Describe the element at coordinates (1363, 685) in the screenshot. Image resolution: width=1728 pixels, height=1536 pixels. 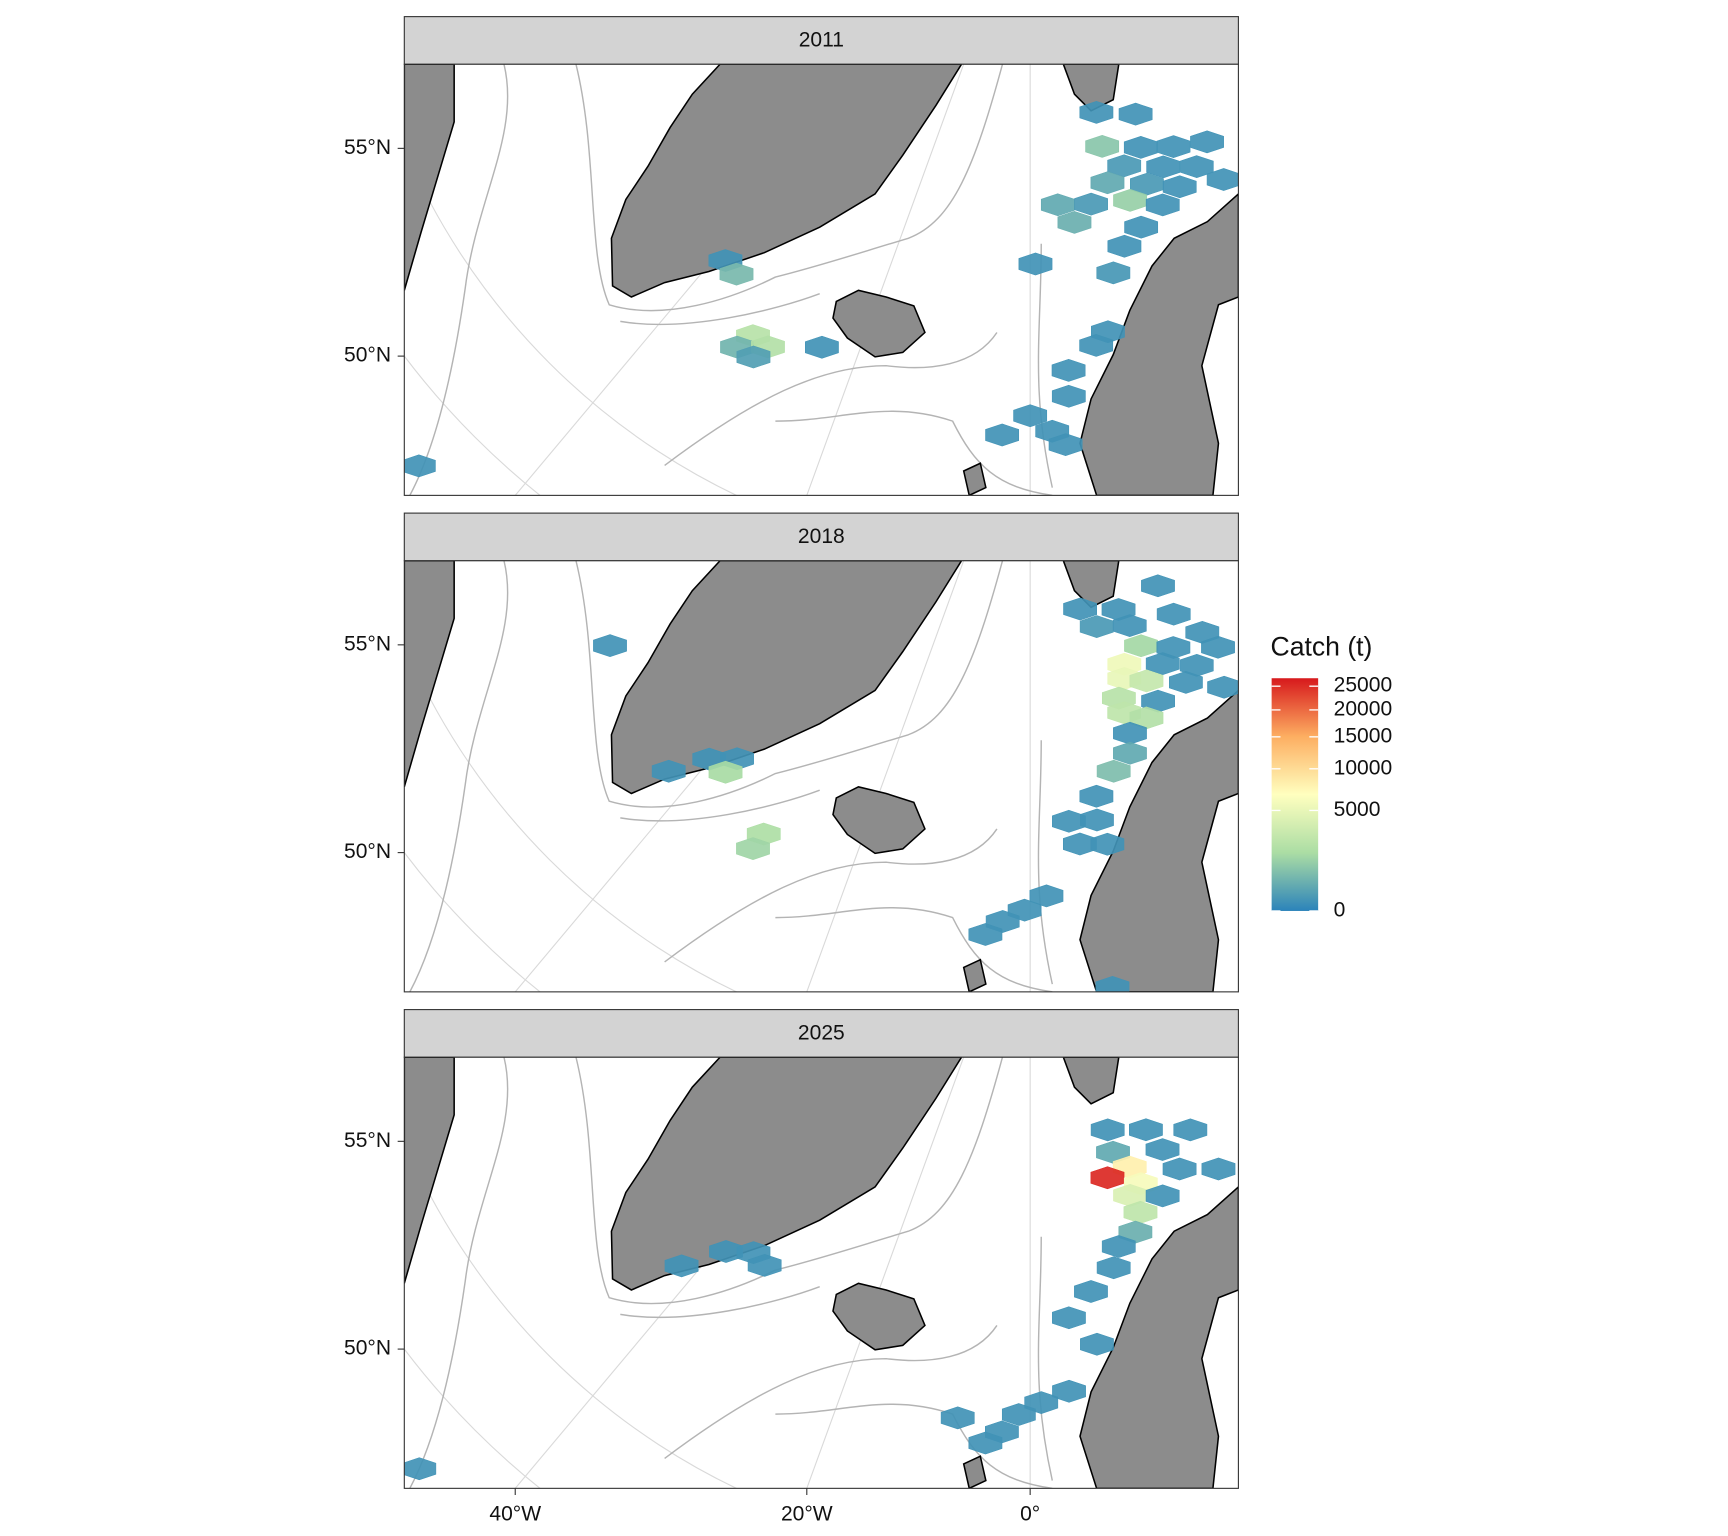
I see `legend-tick-label: 25000` at that location.